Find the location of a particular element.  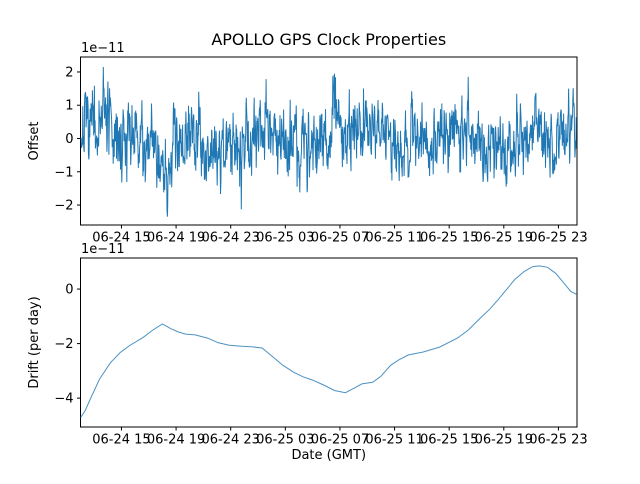

bottom-offset-exponent-label: 1e−11 is located at coordinates (103, 249).